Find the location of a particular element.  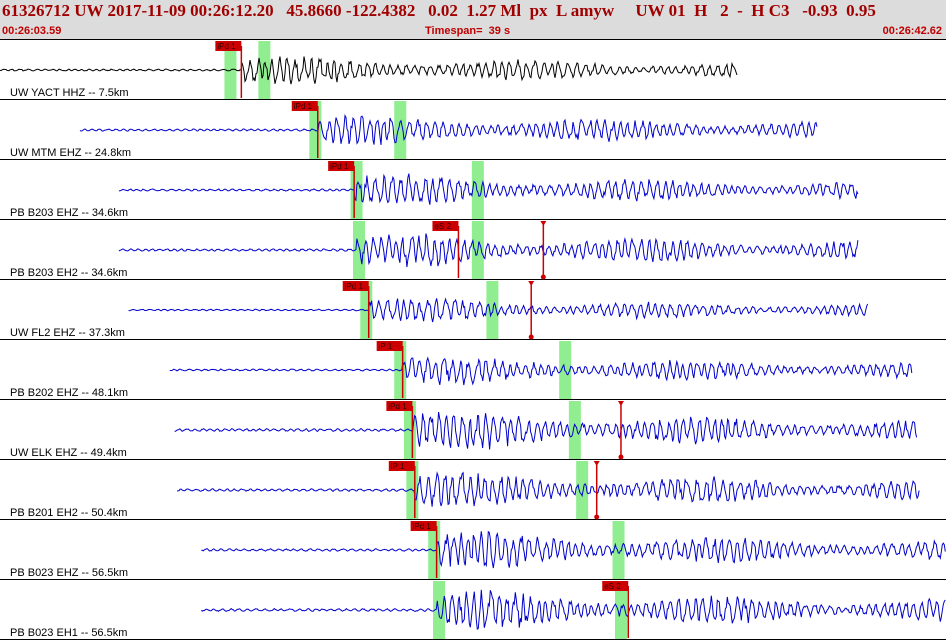

station-label: PB B201 EH2 -- 50.4km is located at coordinates (68, 513).